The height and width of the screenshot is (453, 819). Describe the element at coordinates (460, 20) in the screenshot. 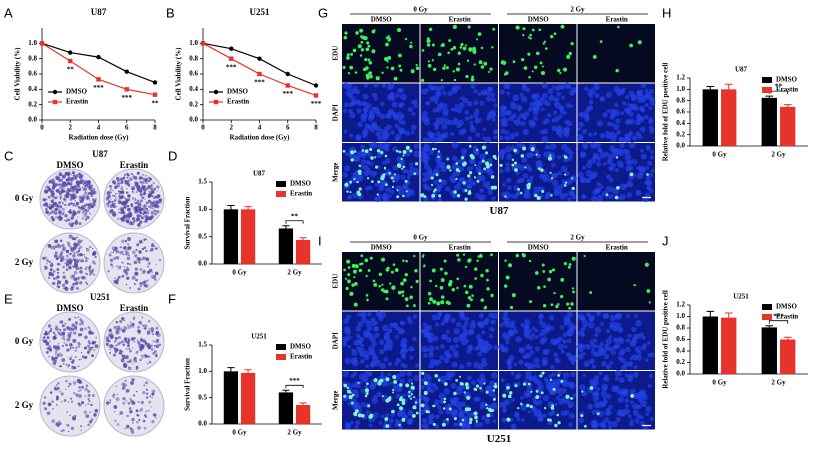

I see `column-label: Erastin` at that location.